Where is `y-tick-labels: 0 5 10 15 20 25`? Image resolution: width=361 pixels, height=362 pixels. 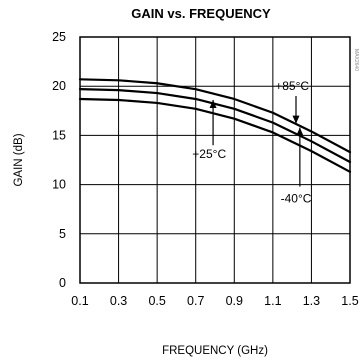 y-tick-labels: 0 5 10 15 20 25 is located at coordinates (59, 160).